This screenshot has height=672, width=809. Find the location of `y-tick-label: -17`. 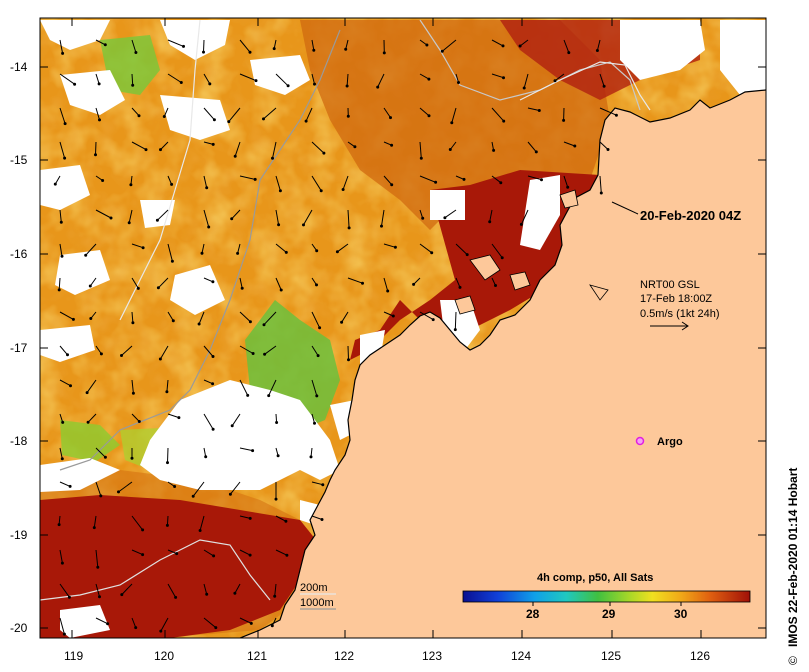

y-tick-label: -17 is located at coordinates (19, 348).